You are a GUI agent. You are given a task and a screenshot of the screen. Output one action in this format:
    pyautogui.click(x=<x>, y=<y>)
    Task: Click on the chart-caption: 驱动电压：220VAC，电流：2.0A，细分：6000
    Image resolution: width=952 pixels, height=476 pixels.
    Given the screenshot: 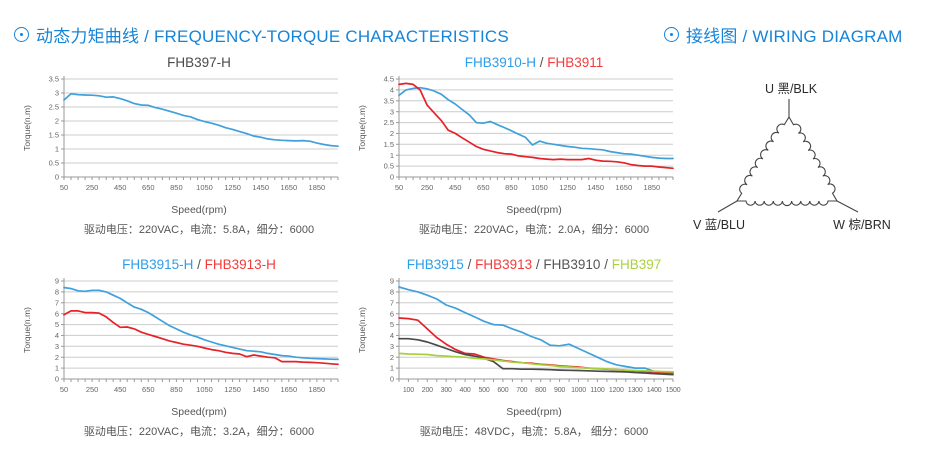 What is the action you would take?
    pyautogui.click(x=534, y=230)
    